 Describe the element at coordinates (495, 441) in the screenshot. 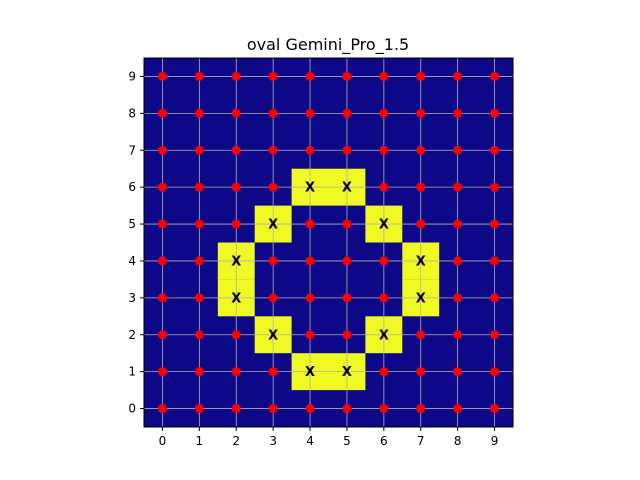

I see `x-tick-label: 9` at that location.